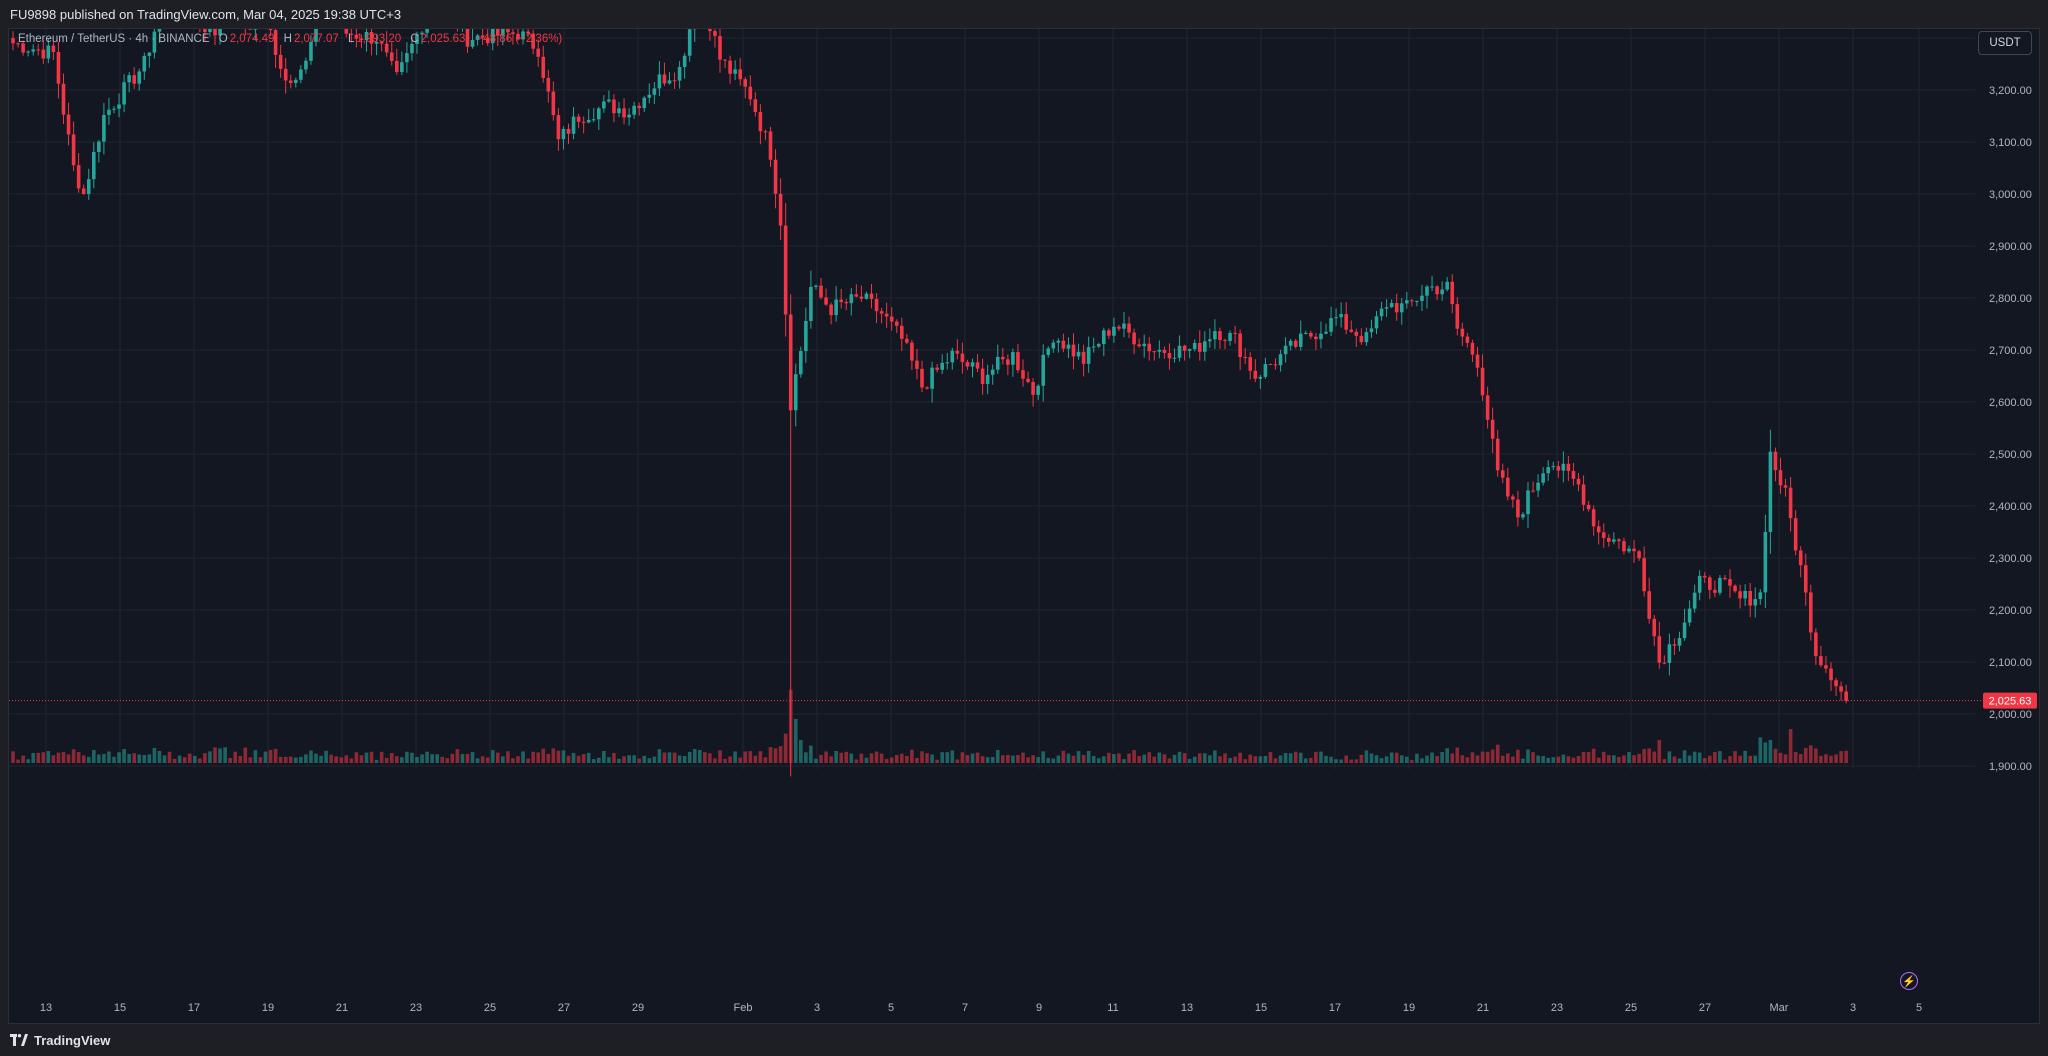  I want to click on time-tick-label: 3, so click(817, 1008).